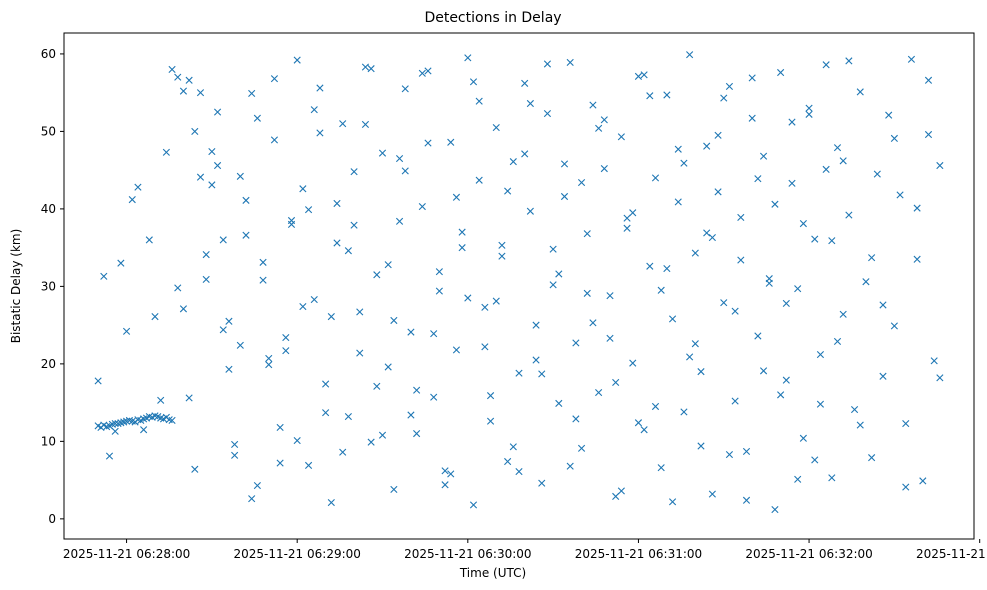  What do you see at coordinates (951, 554) in the screenshot?
I see `x-tick-label: 2025-11-21 06:33:00` at bounding box center [951, 554].